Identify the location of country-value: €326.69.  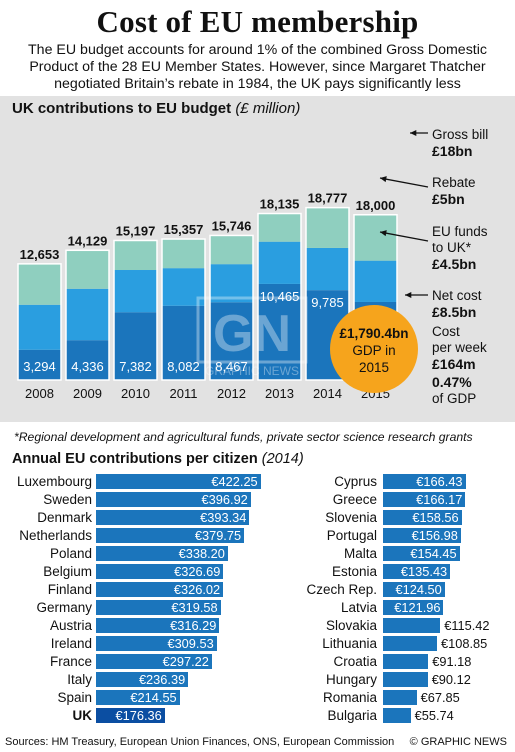
(197, 571).